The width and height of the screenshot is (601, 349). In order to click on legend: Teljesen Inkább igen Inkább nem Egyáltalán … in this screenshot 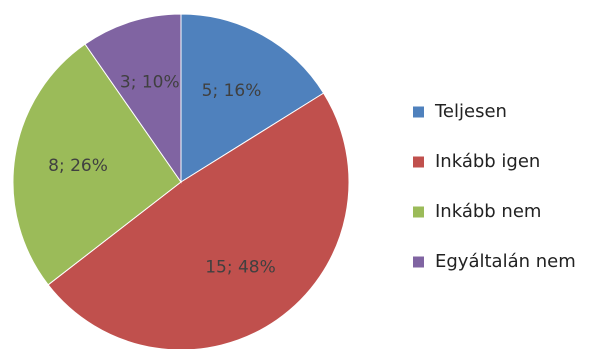, I will do `click(494, 186)`.